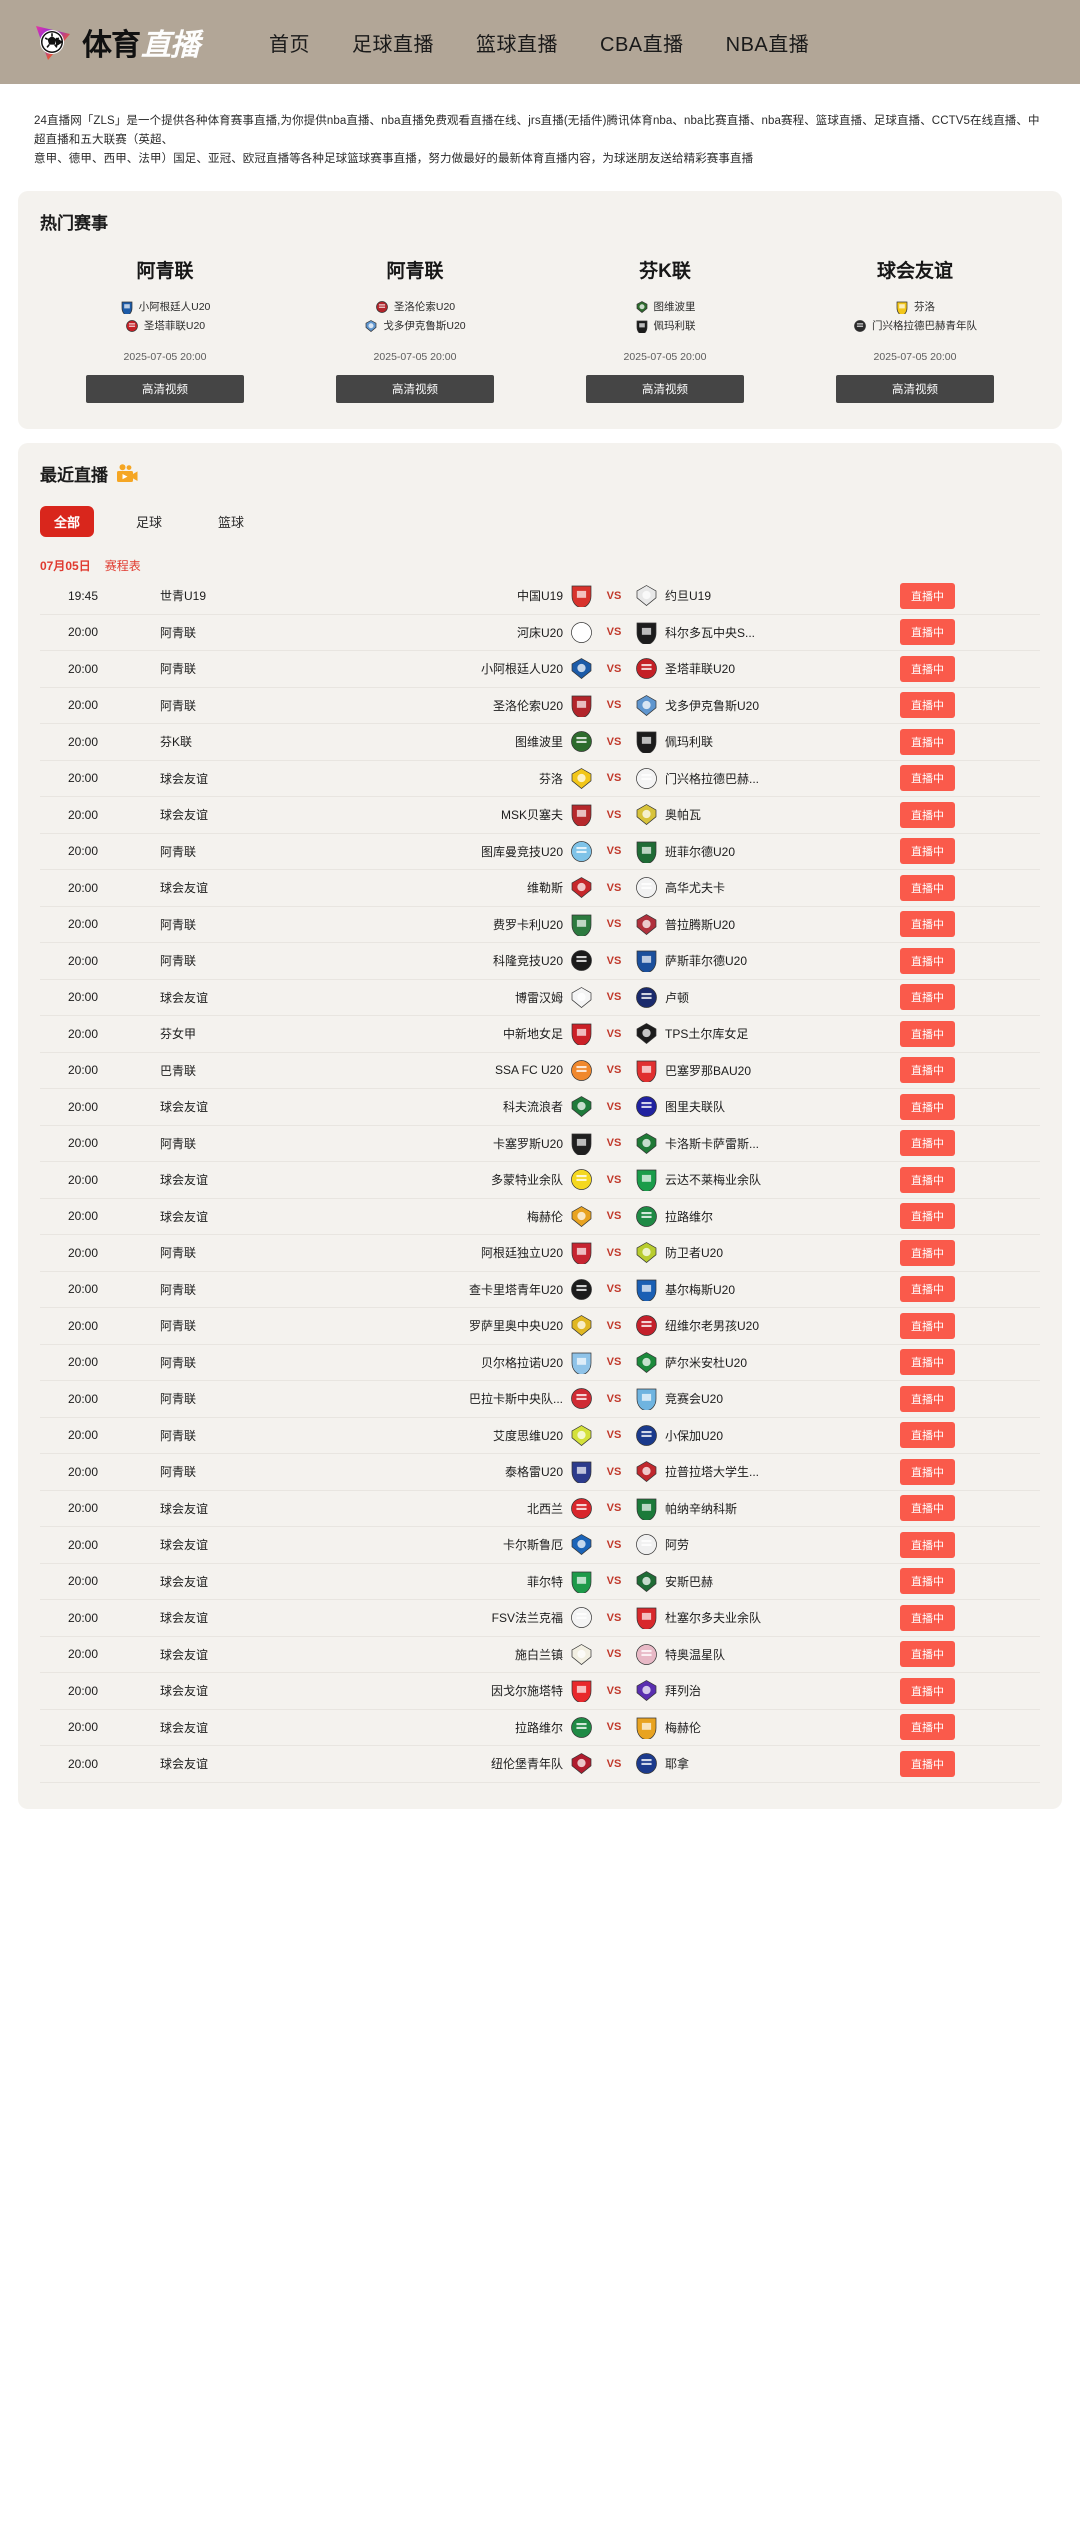 The image size is (1080, 2534). What do you see at coordinates (540, 633) in the screenshot?
I see `match-row: 20:00 阿青联 河床U20 VS 科尔多瓦中央S... 直播中` at bounding box center [540, 633].